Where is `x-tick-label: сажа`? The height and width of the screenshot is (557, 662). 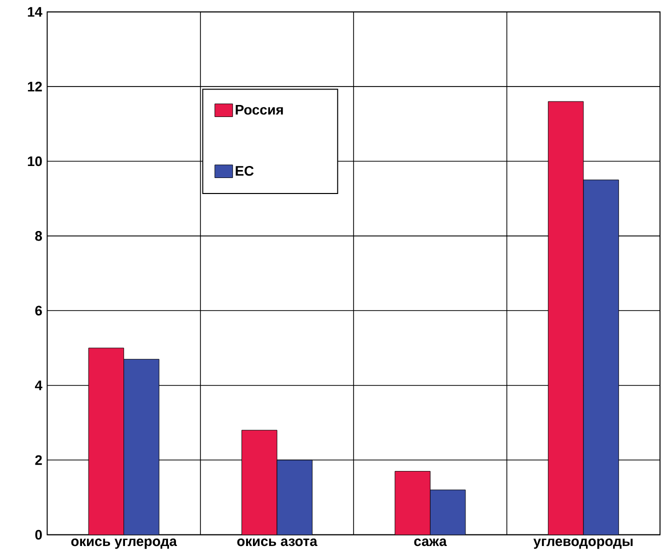 x-tick-label: сажа is located at coordinates (430, 542).